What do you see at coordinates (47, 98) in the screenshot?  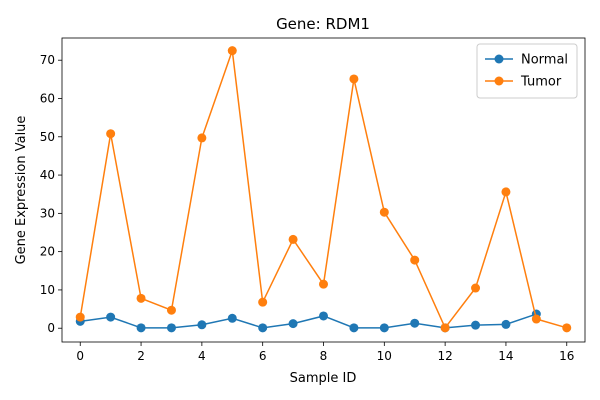 I see `y-tick-label: 60` at bounding box center [47, 98].